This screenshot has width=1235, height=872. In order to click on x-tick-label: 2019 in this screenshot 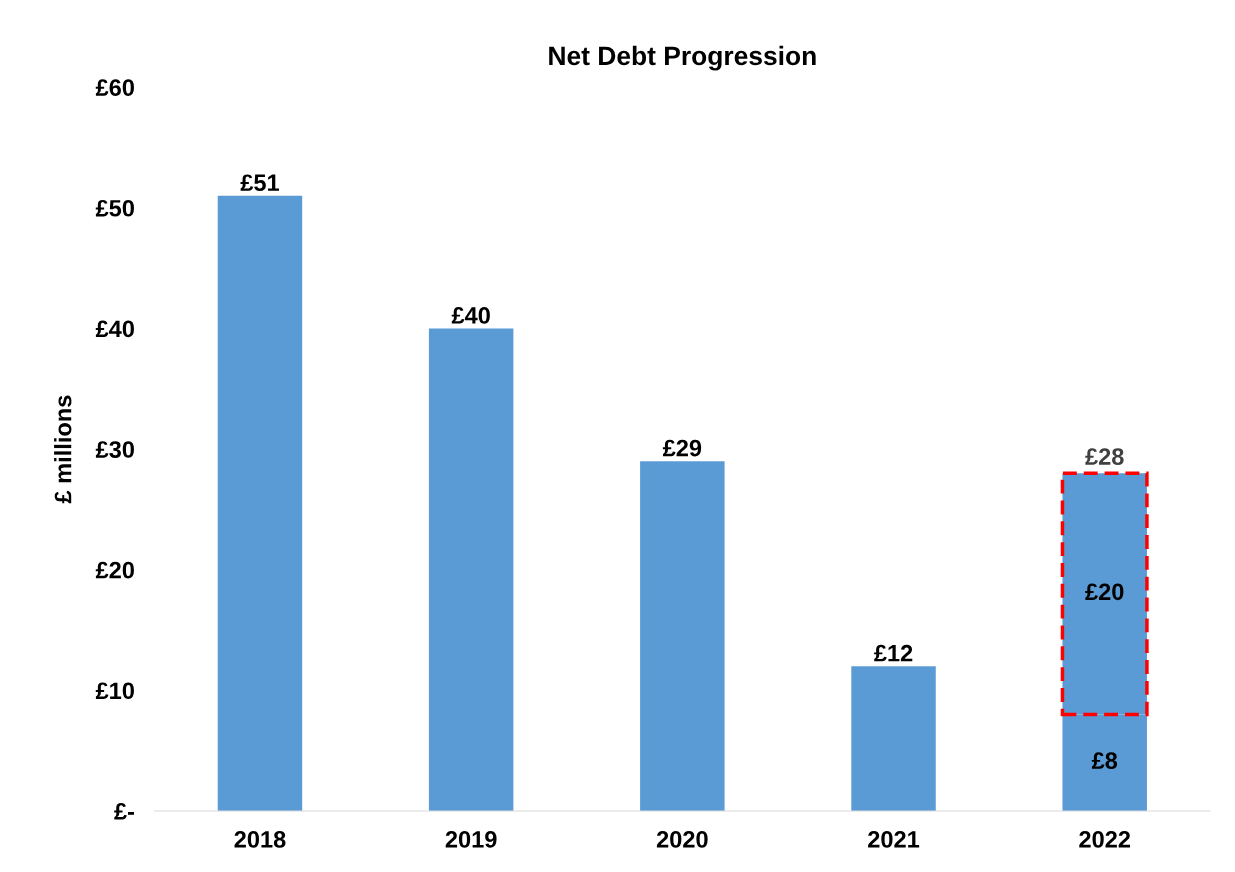, I will do `click(471, 839)`.